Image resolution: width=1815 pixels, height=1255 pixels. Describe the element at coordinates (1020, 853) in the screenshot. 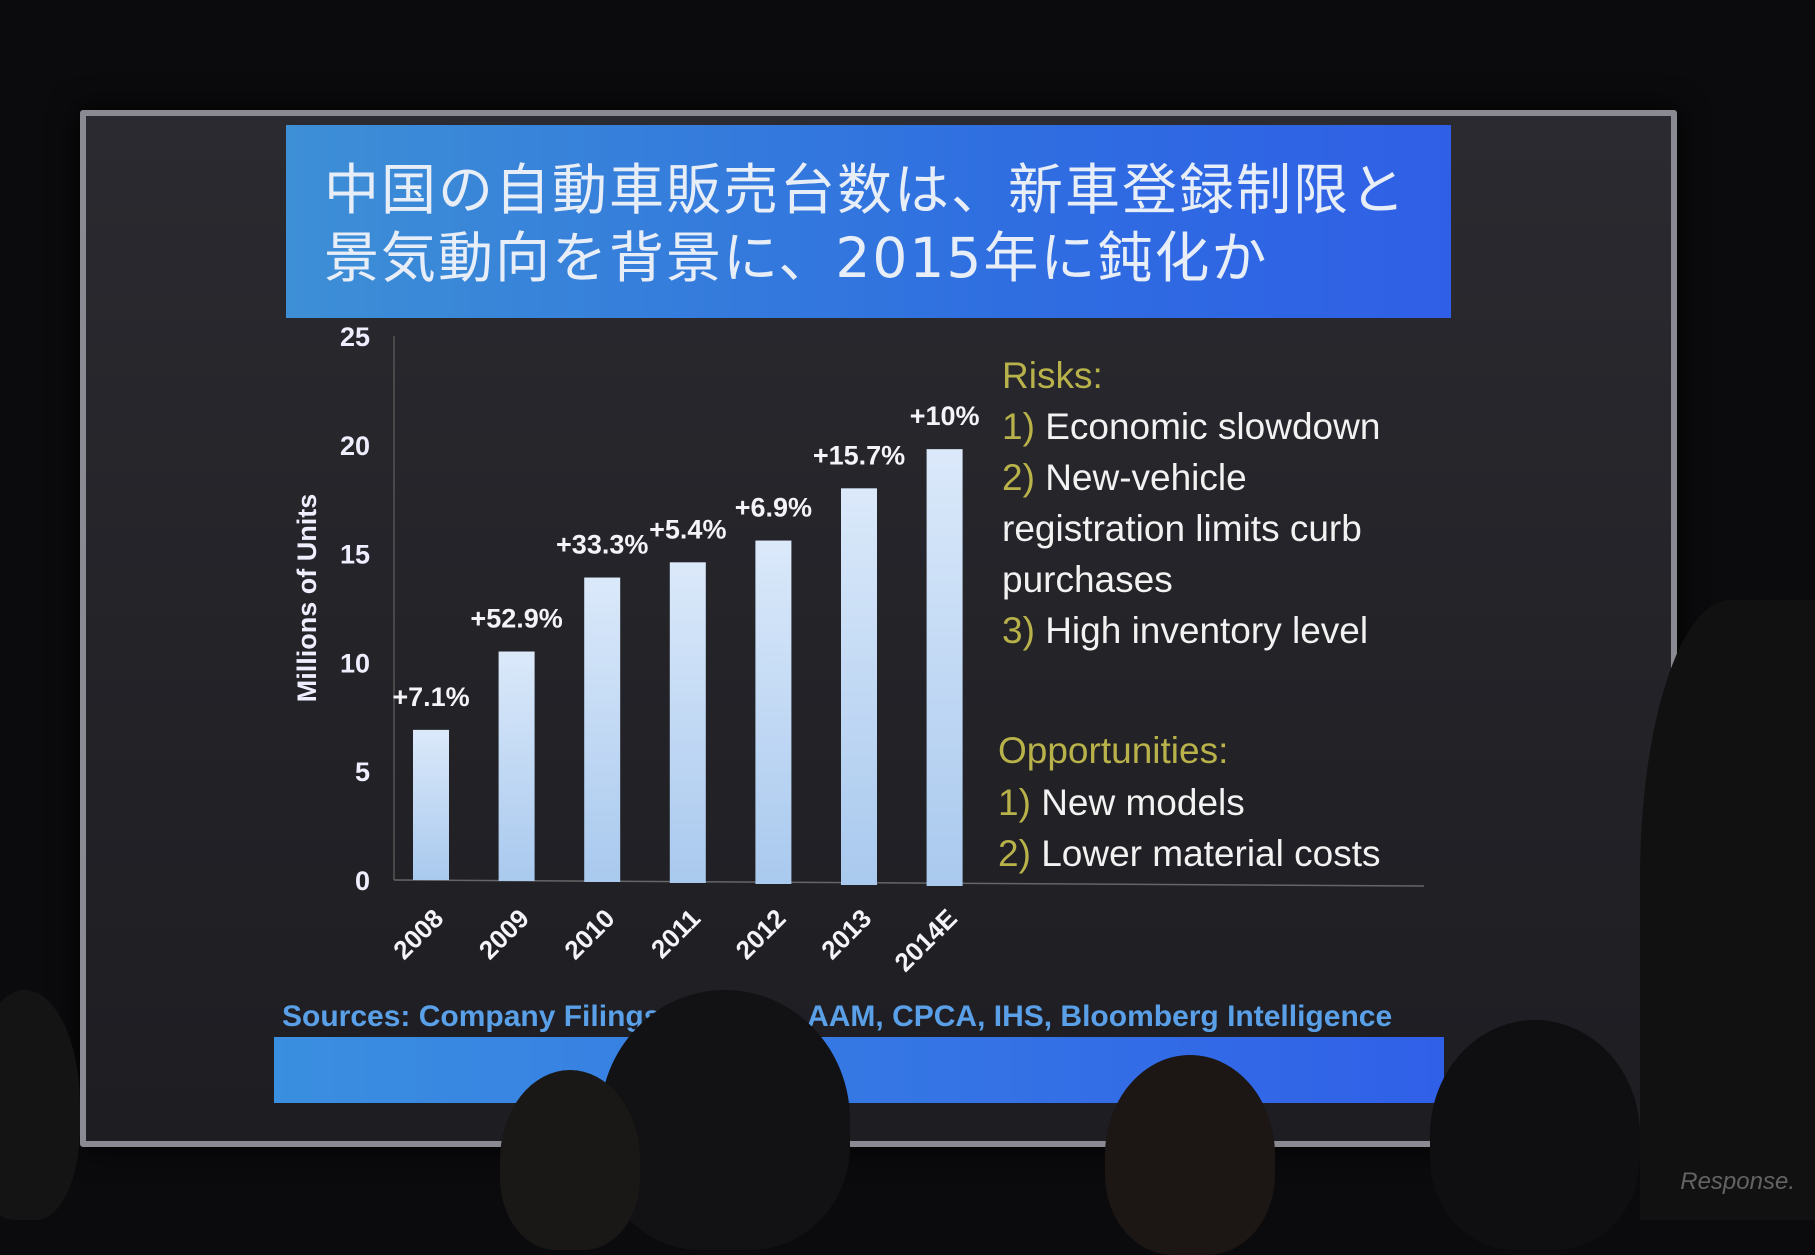

I see `opportunity-number: 2)` at that location.